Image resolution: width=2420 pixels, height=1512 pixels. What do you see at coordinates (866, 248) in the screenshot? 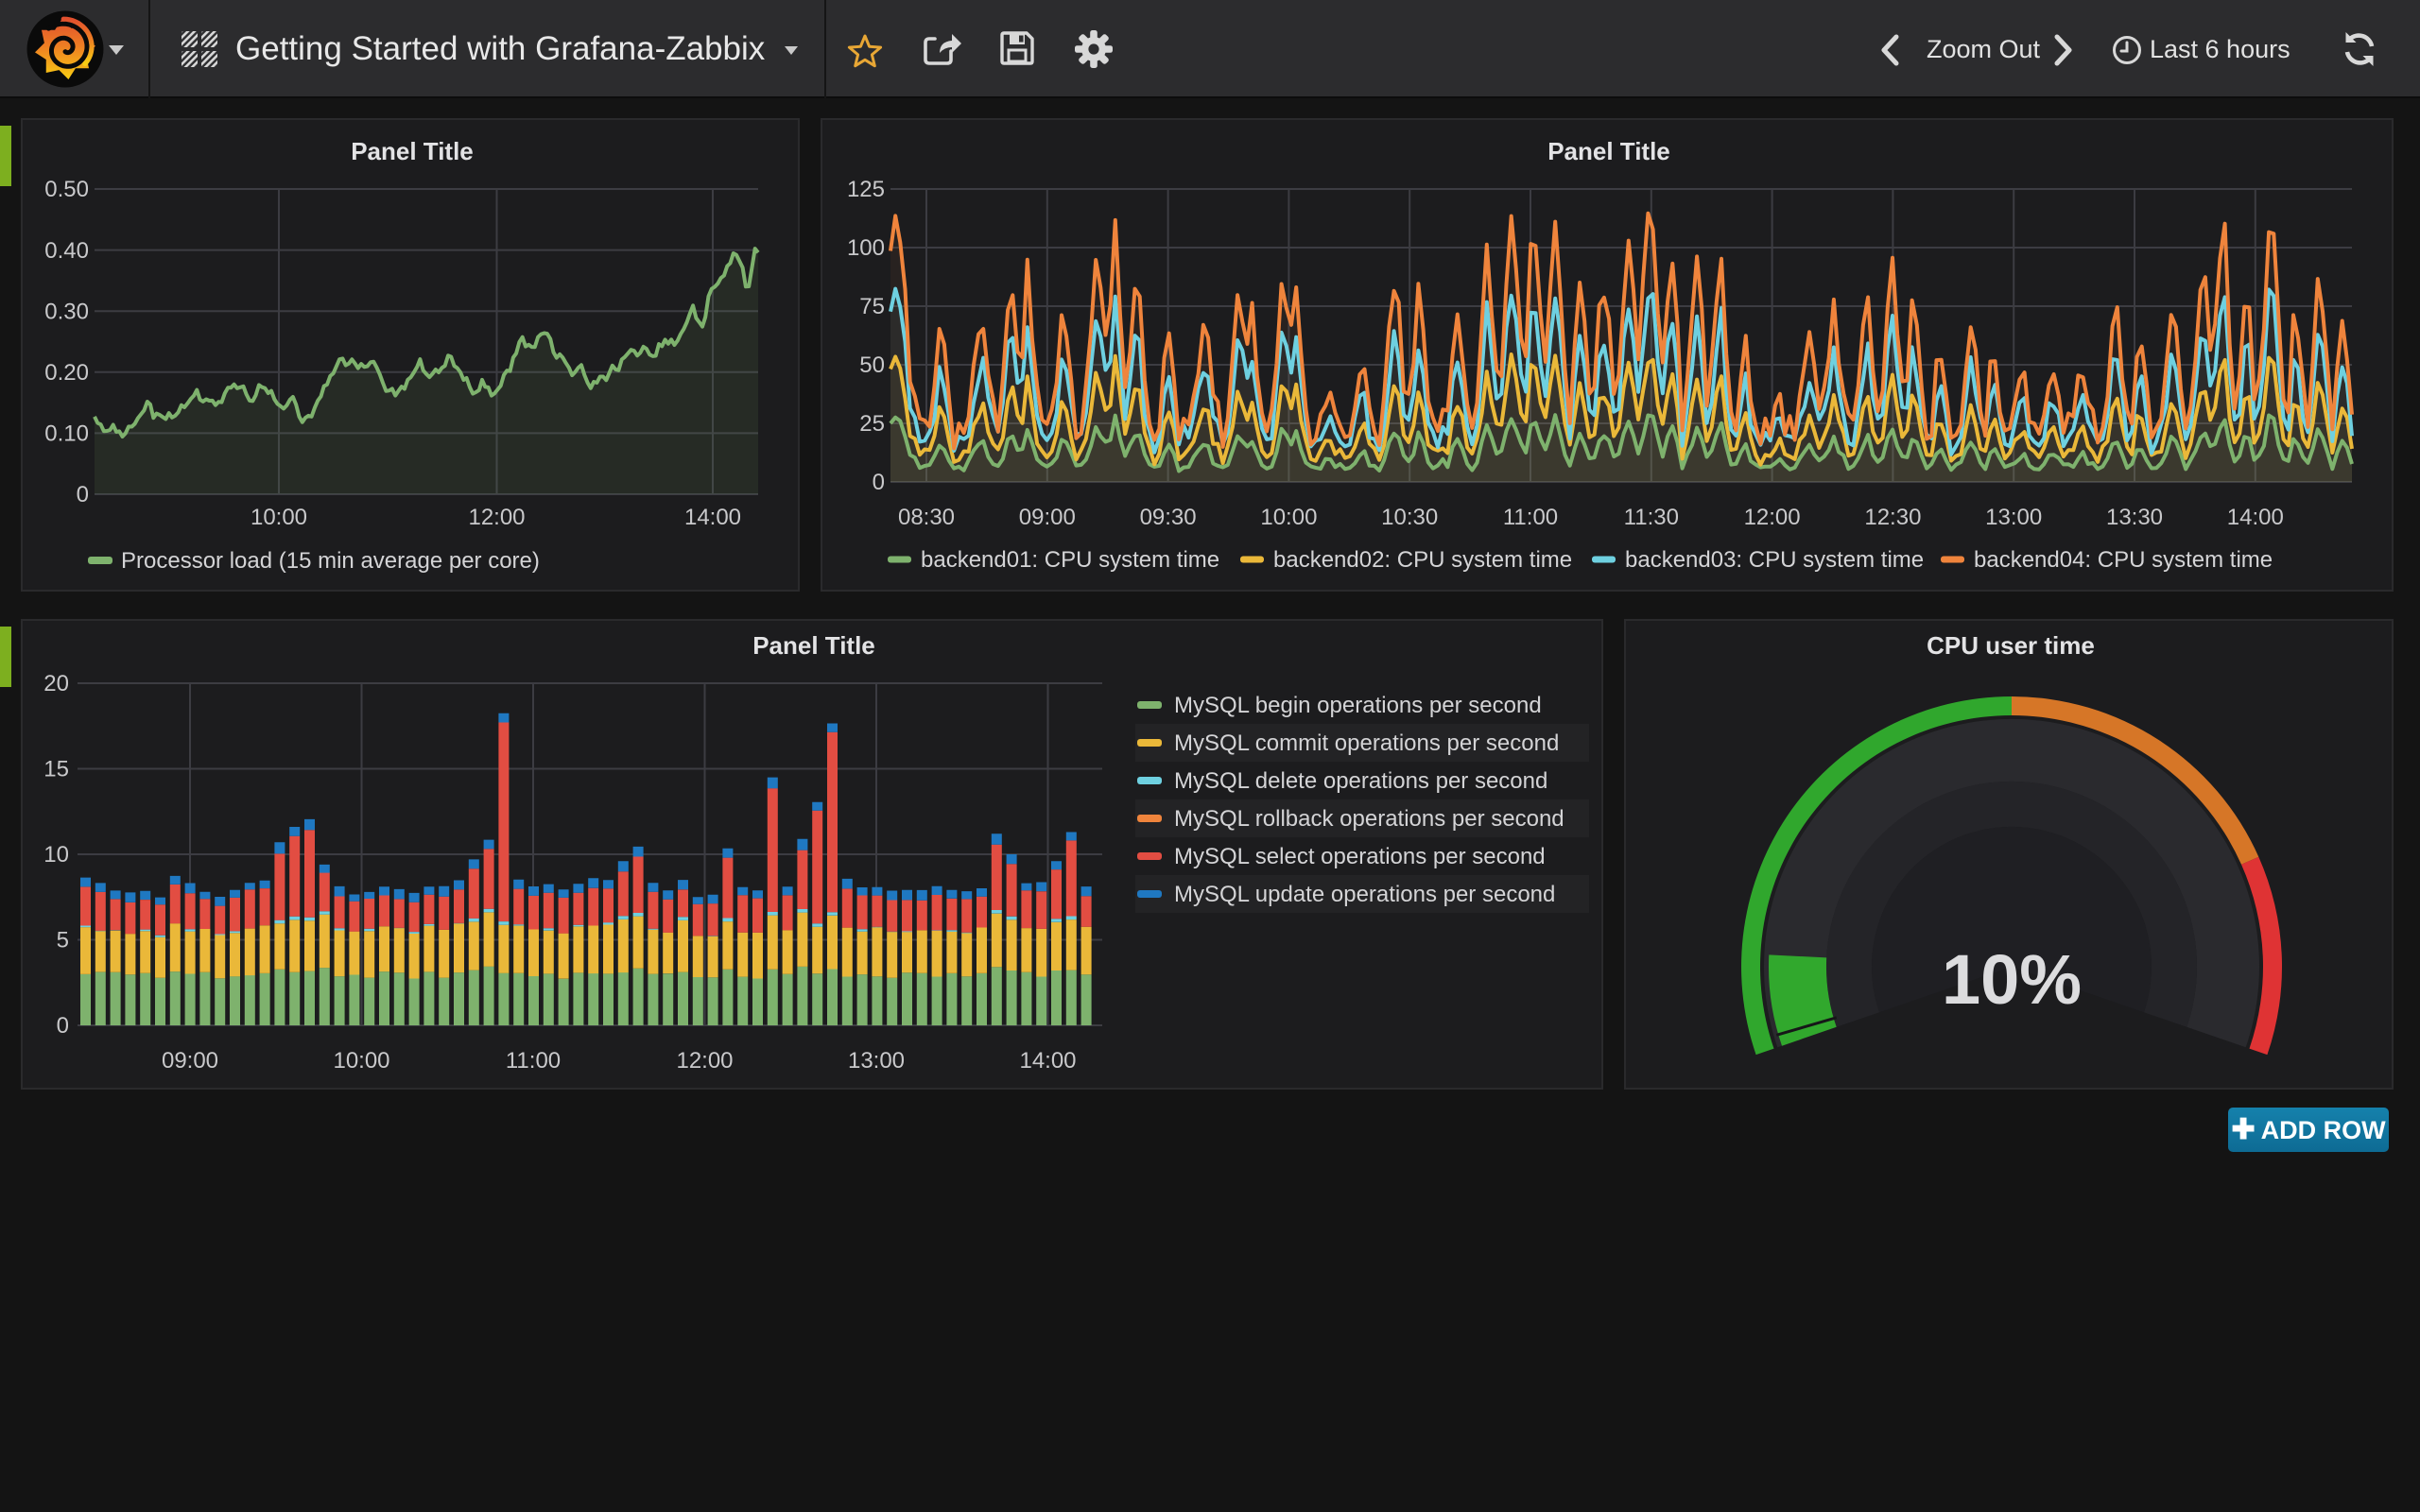
I see `svg-text: 100` at bounding box center [866, 248].